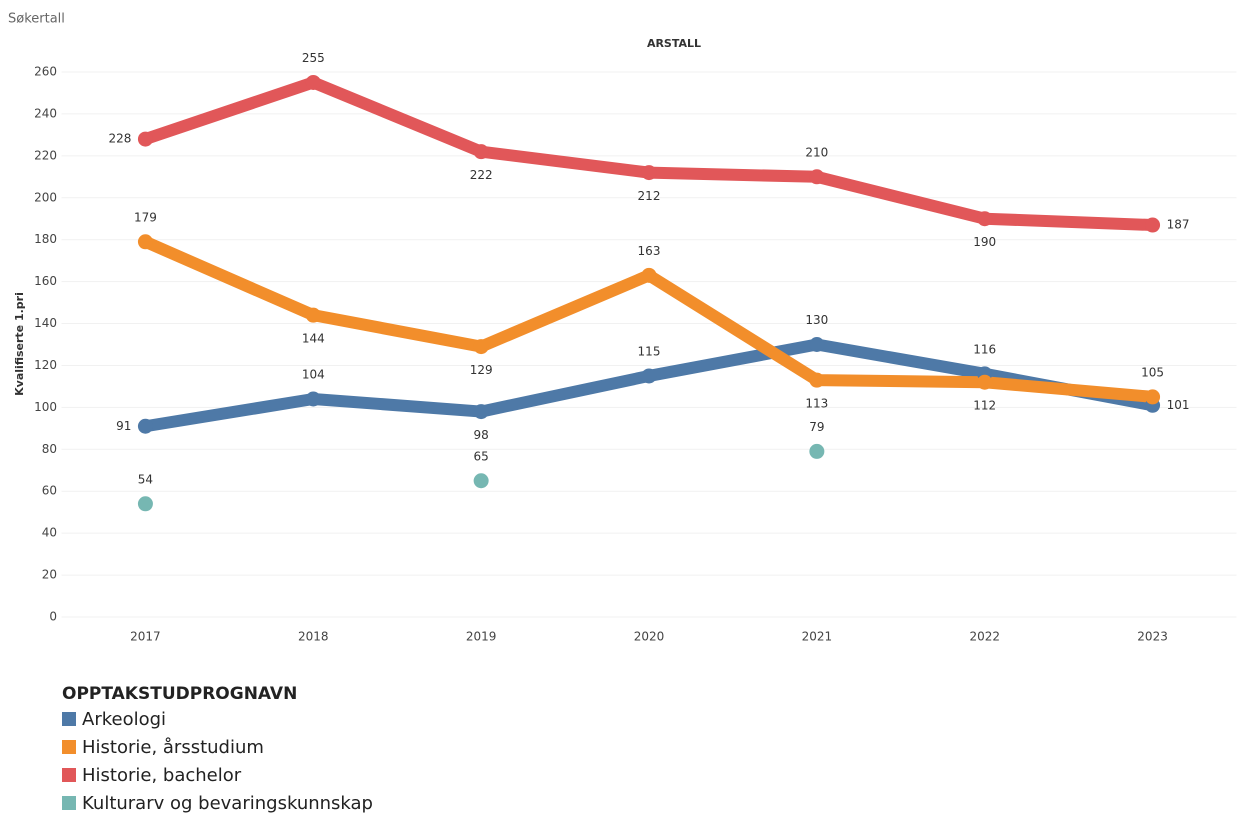 The image size is (1249, 821). Describe the element at coordinates (984, 242) in the screenshot. I see `data-label: 190` at that location.